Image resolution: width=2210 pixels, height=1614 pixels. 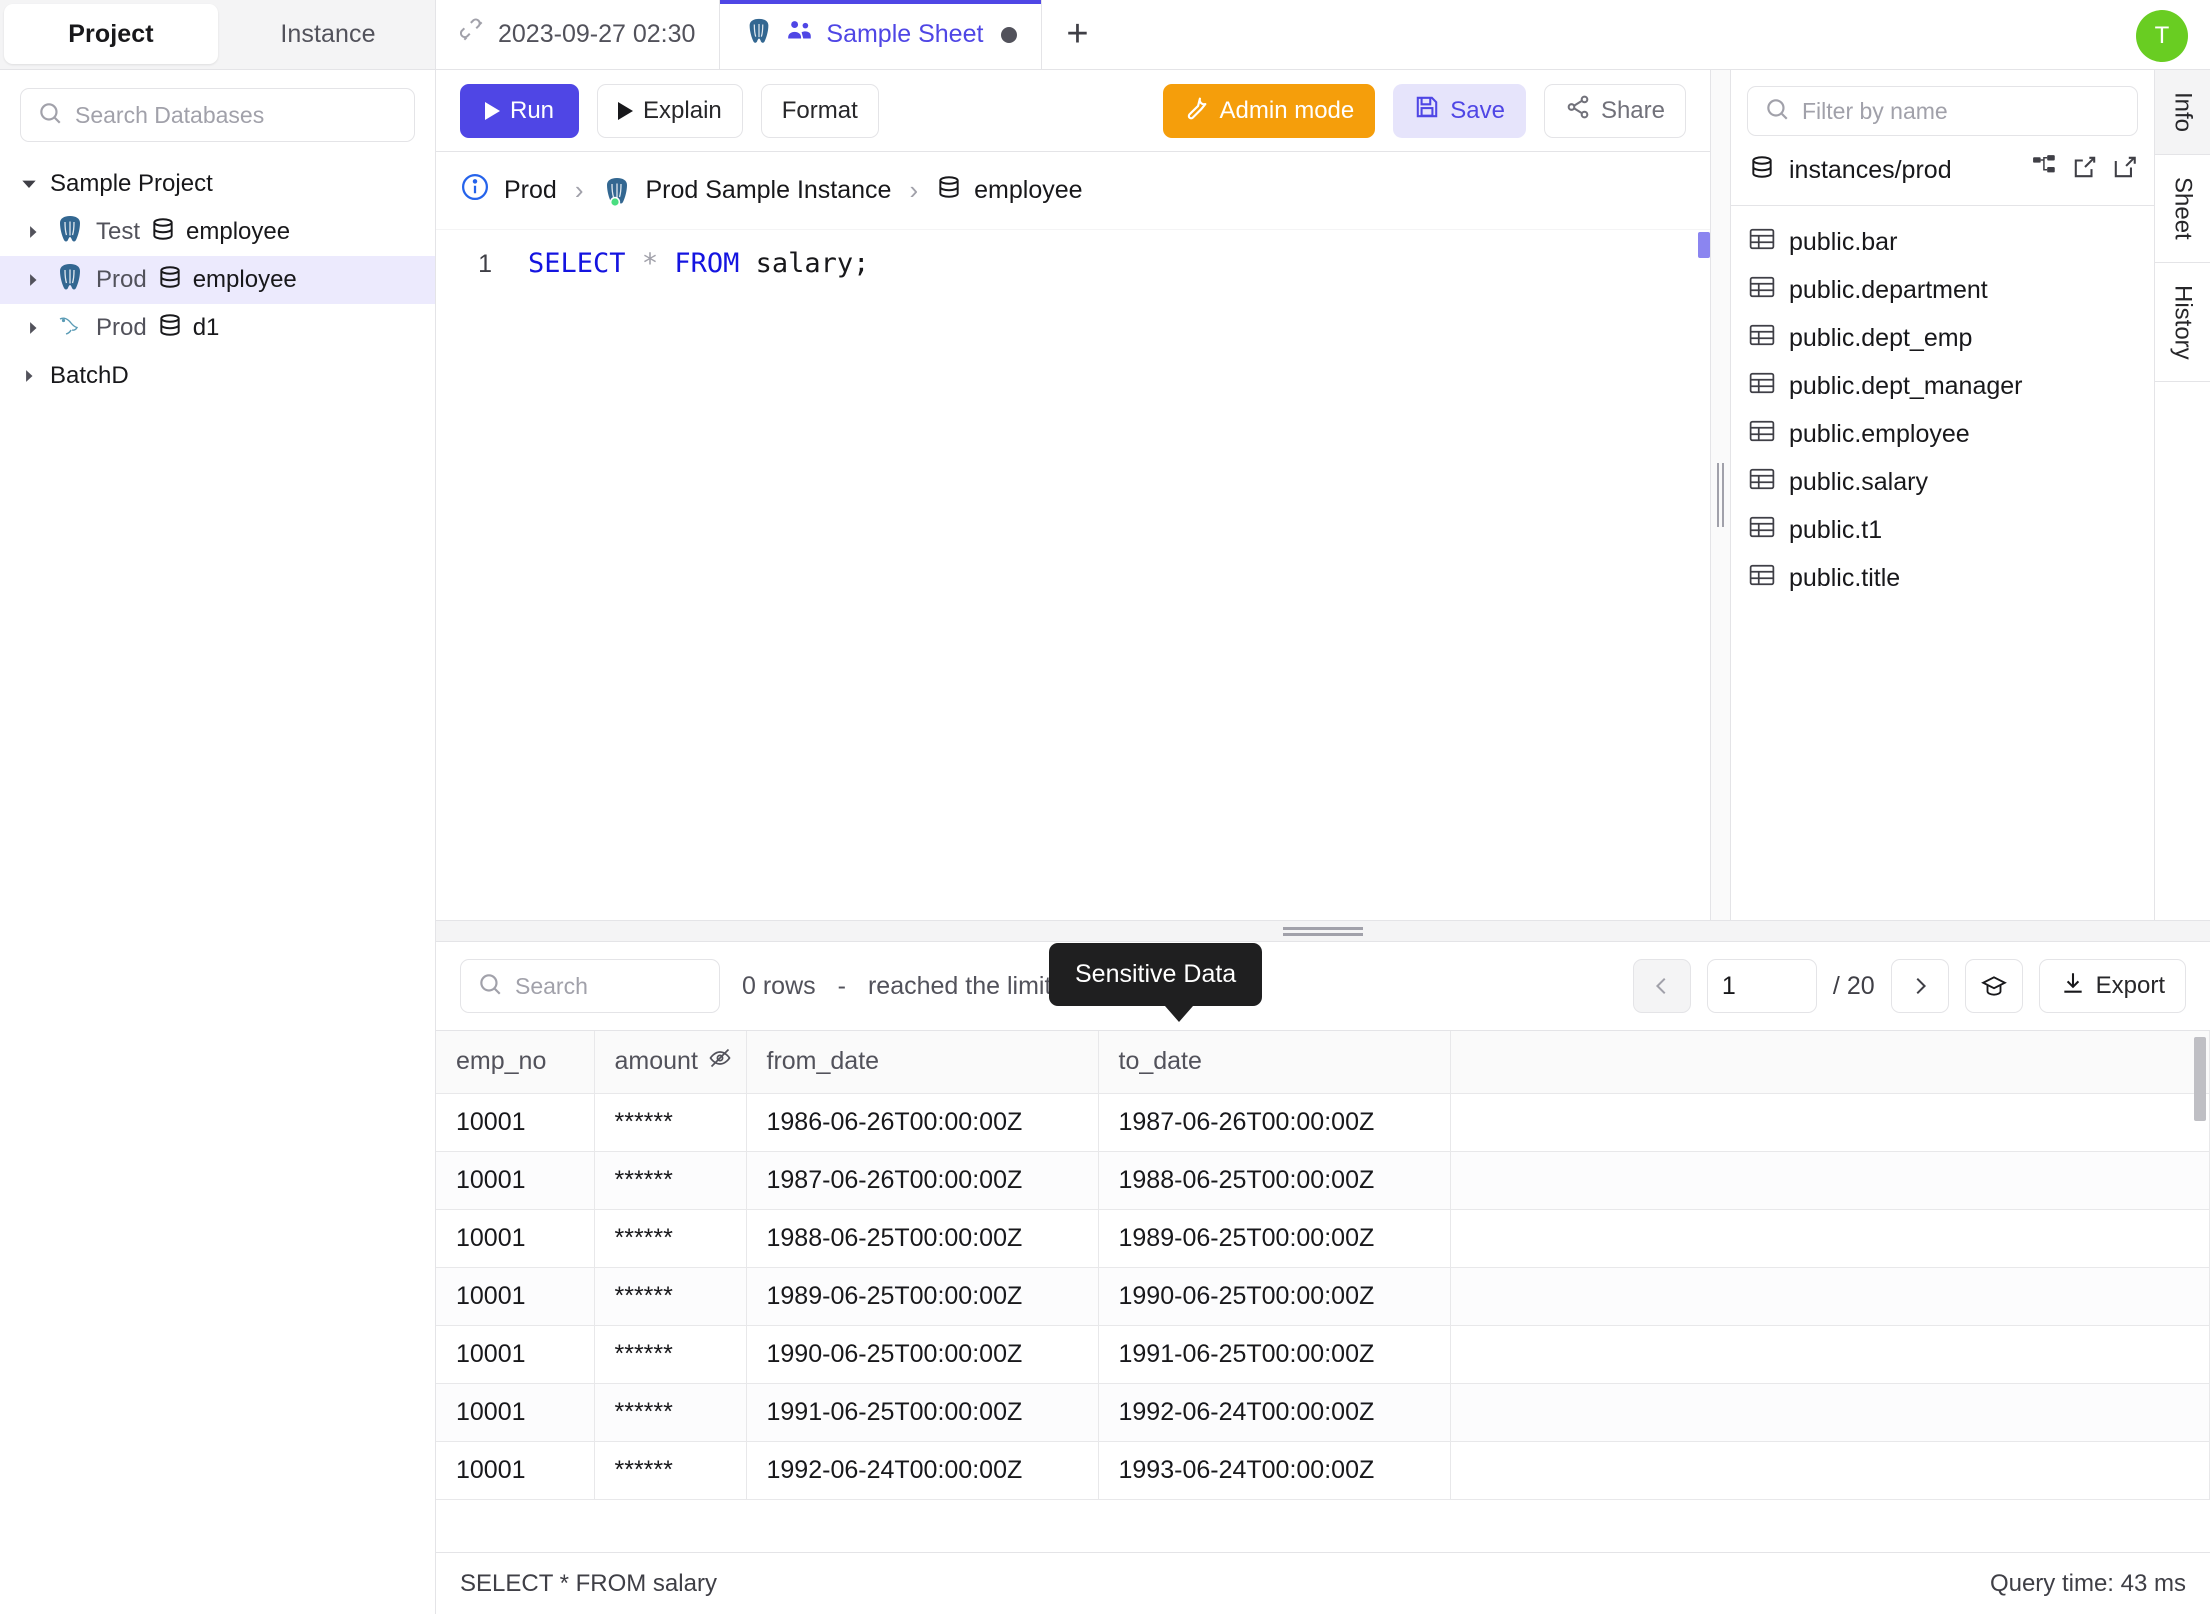 What do you see at coordinates (1993, 986) in the screenshot?
I see `learn-more-button` at bounding box center [1993, 986].